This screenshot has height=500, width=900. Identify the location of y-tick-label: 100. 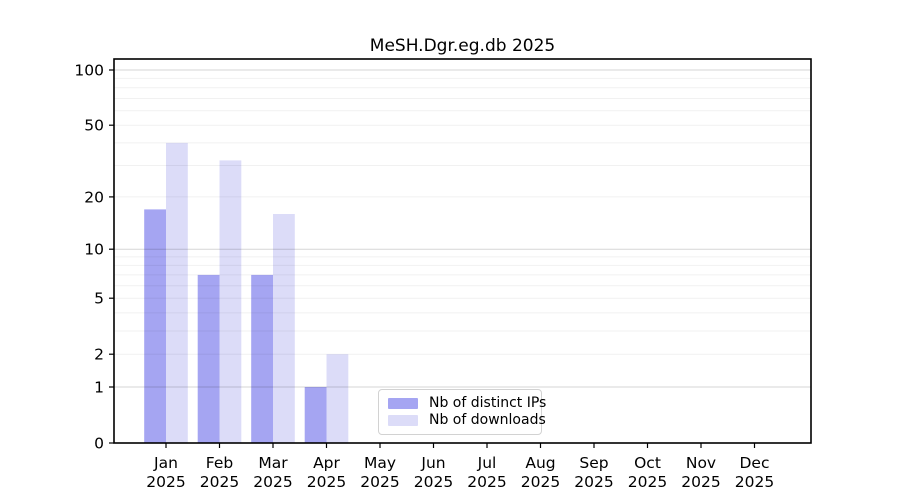
(89, 71).